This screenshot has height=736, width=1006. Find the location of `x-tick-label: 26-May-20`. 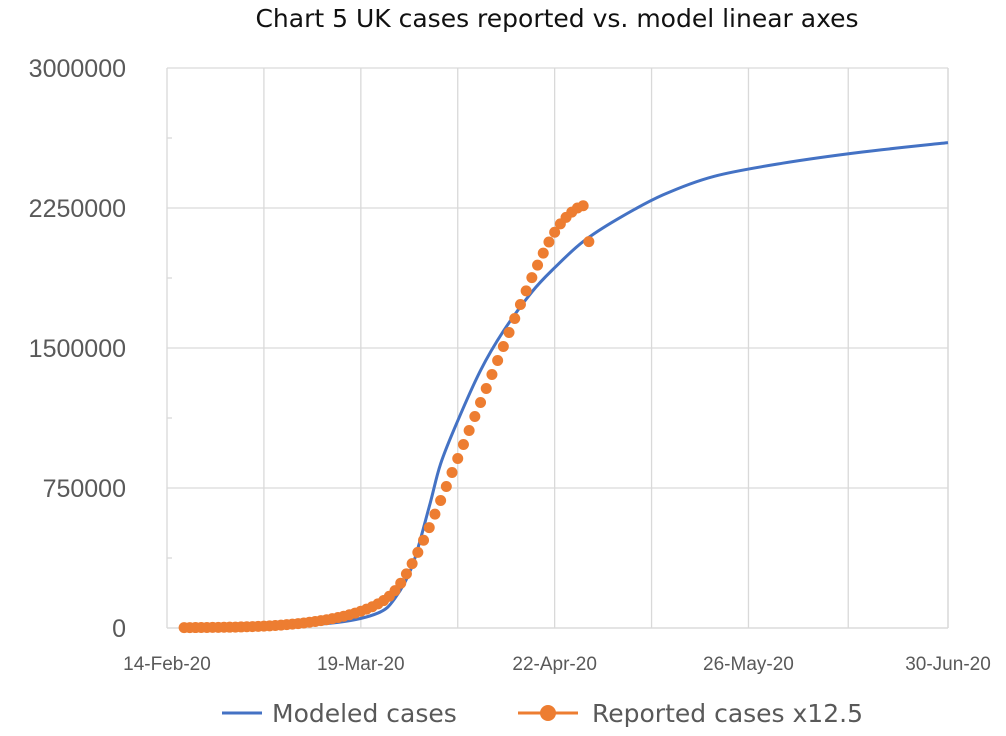

x-tick-label: 26-May-20 is located at coordinates (748, 664).